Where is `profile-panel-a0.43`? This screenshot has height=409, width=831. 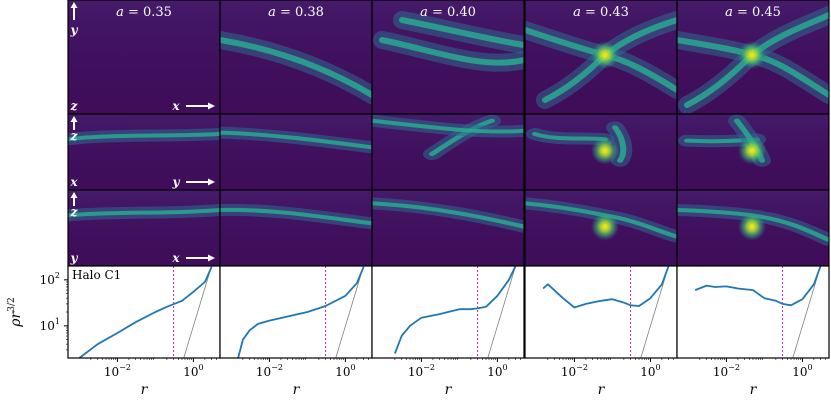 profile-panel-a0.43 is located at coordinates (601, 313).